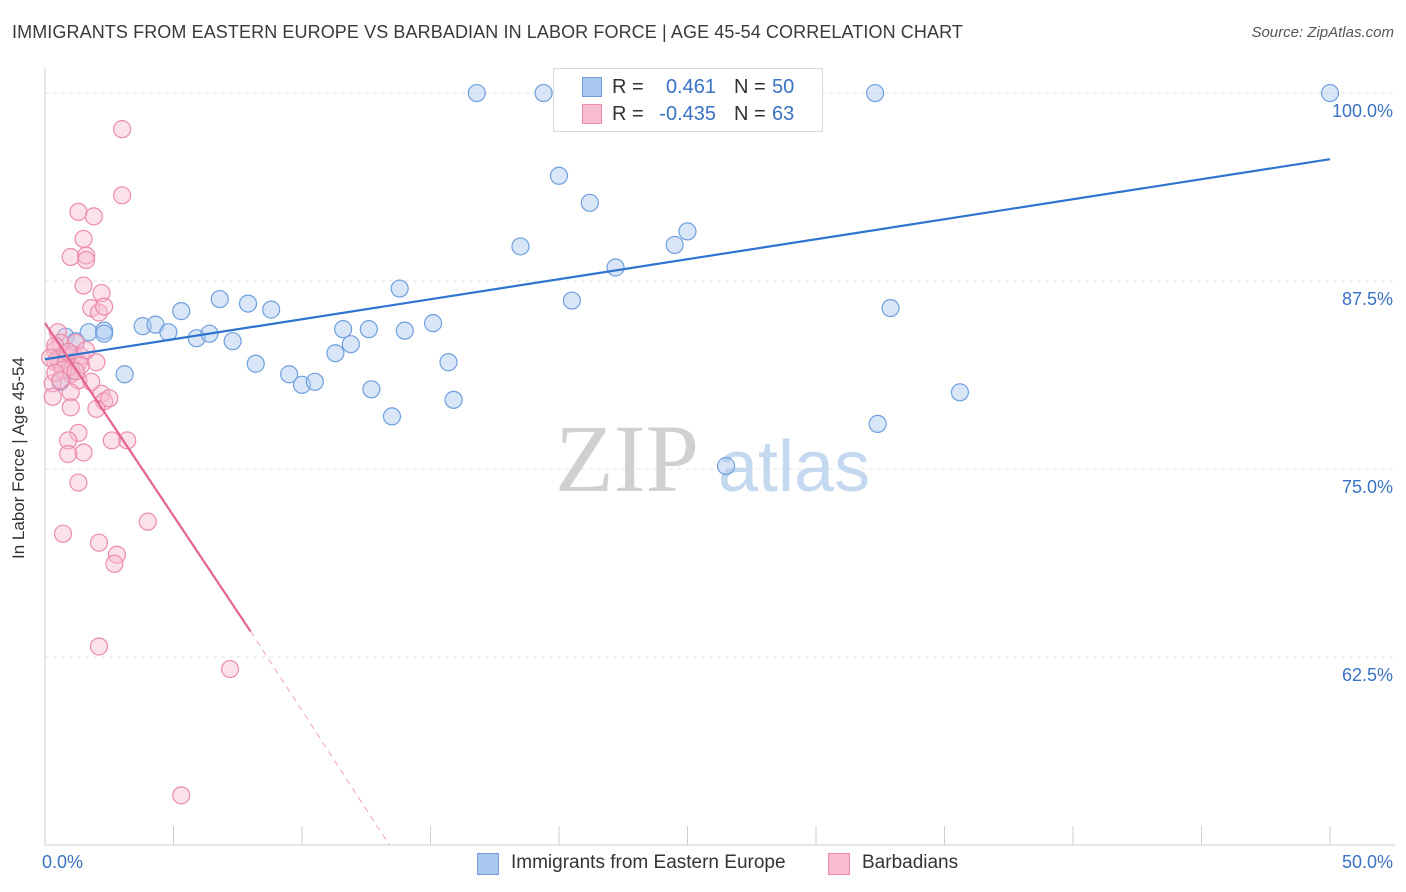  What do you see at coordinates (794, 467) in the screenshot?
I see `watermark-atlas: atlas` at bounding box center [794, 467].